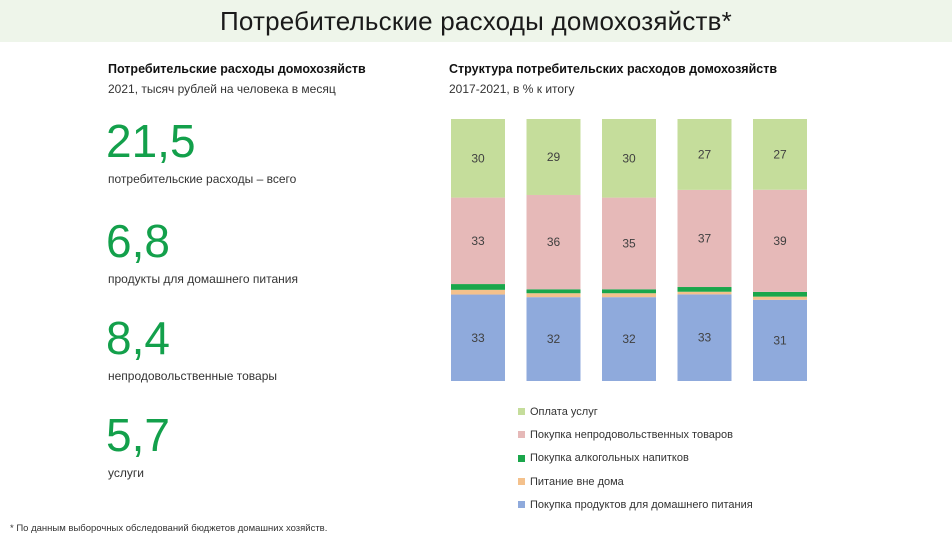  What do you see at coordinates (138, 241) in the screenshot?
I see `kpi-food-value: 6,8` at bounding box center [138, 241].